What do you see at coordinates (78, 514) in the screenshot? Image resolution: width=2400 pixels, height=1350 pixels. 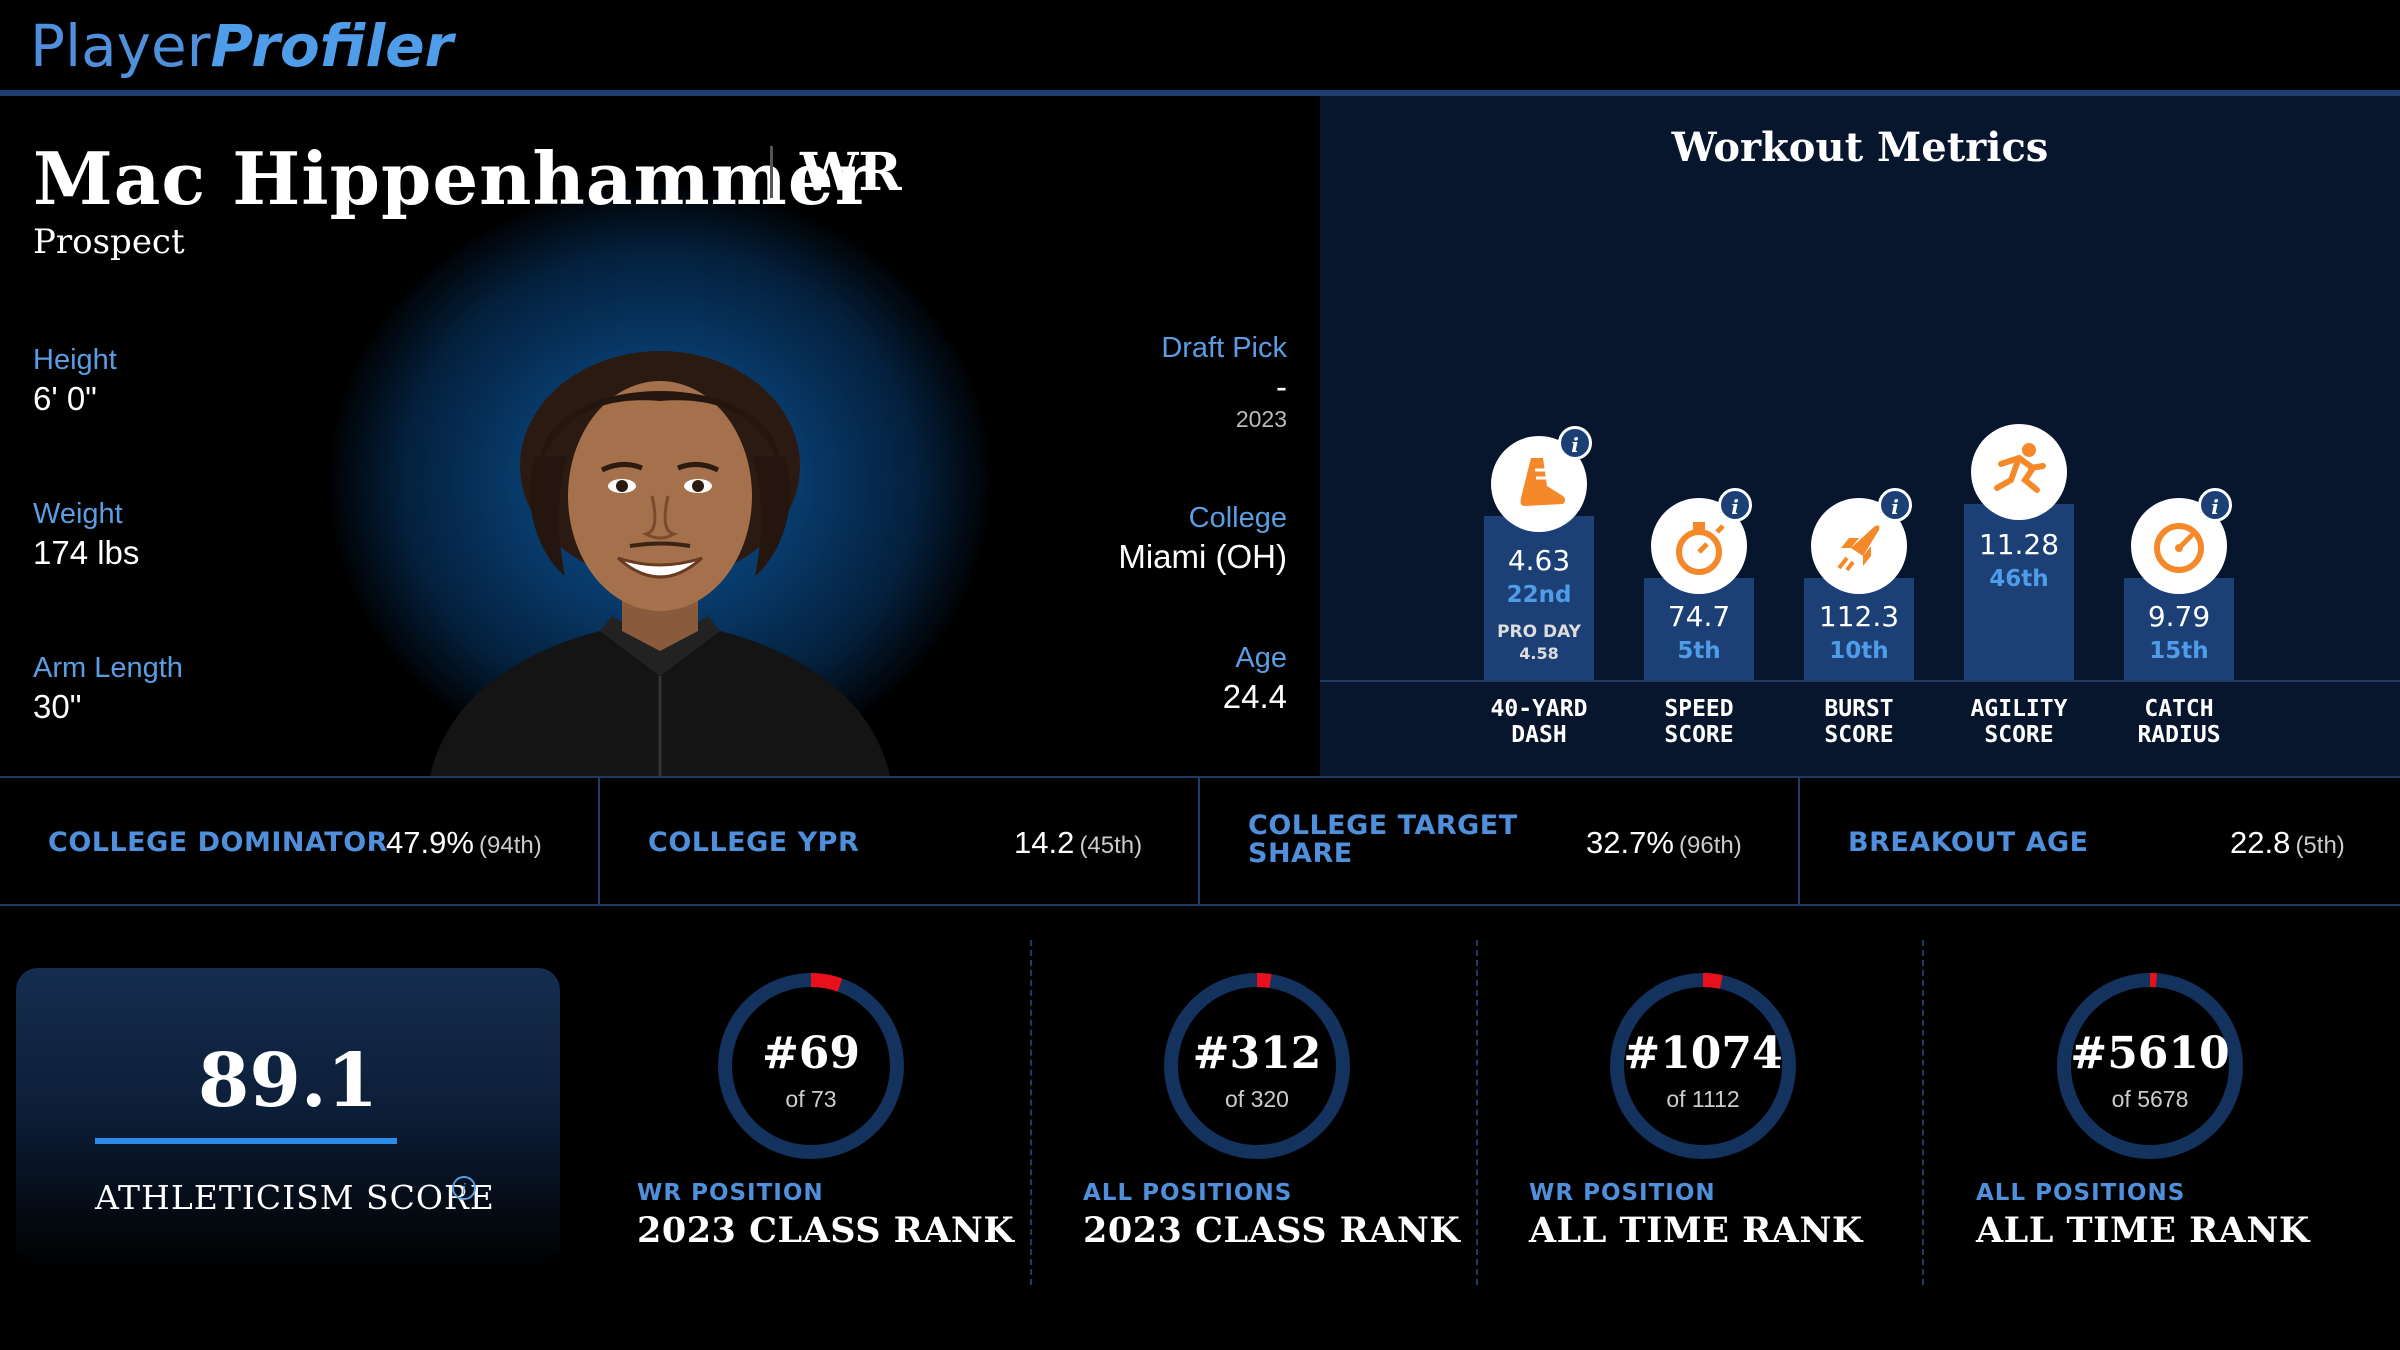 I see `weight-label: Weight` at bounding box center [78, 514].